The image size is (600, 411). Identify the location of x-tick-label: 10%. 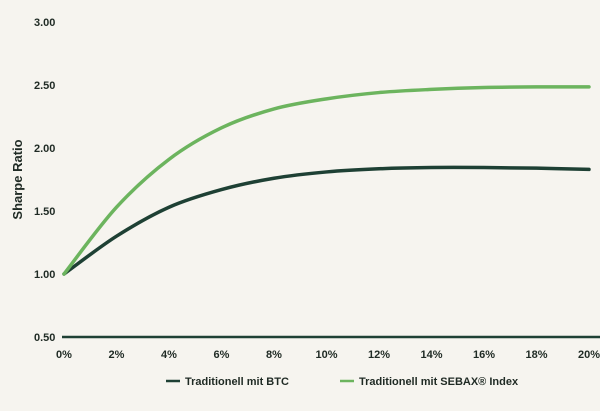
(326, 355).